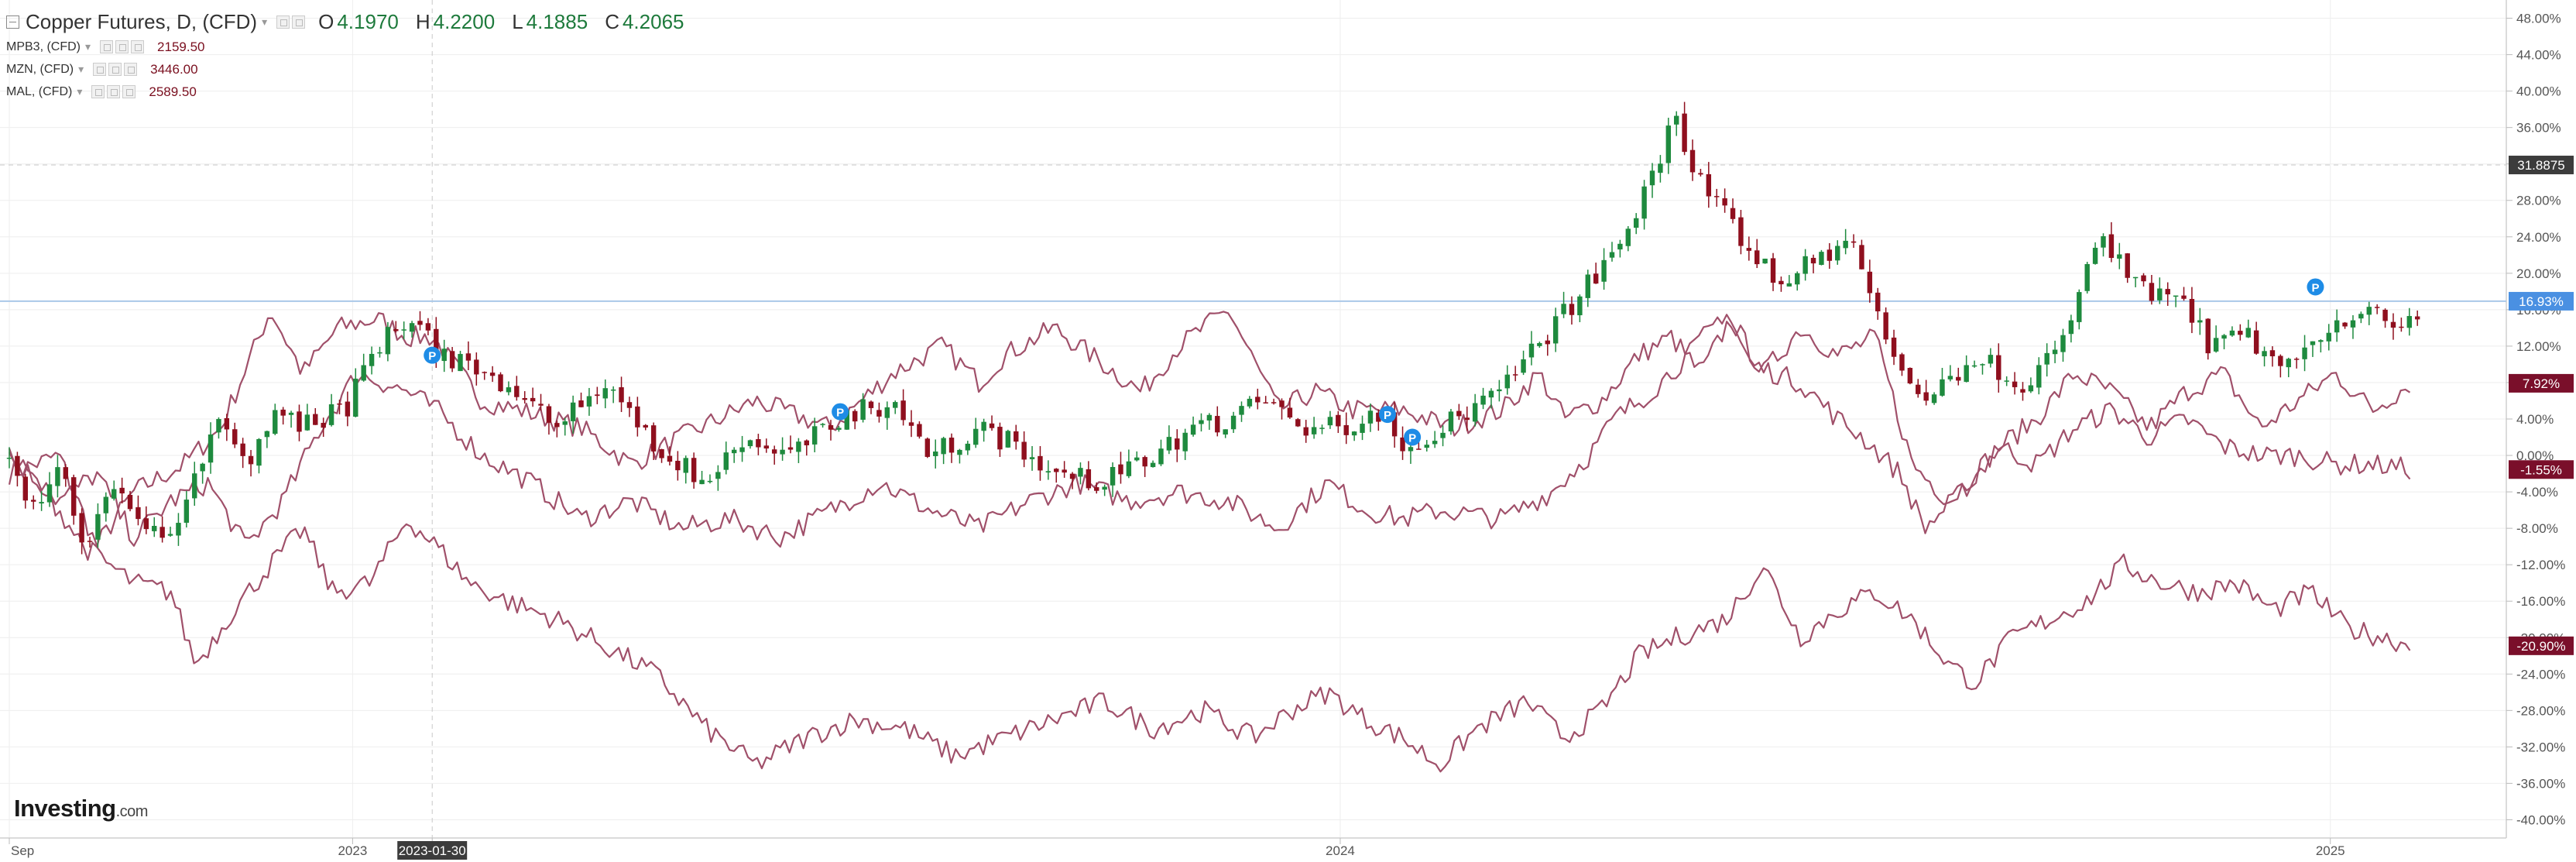 The width and height of the screenshot is (2576, 862). Describe the element at coordinates (2540, 710) in the screenshot. I see `y-axis-tick-label: -28.00%` at that location.